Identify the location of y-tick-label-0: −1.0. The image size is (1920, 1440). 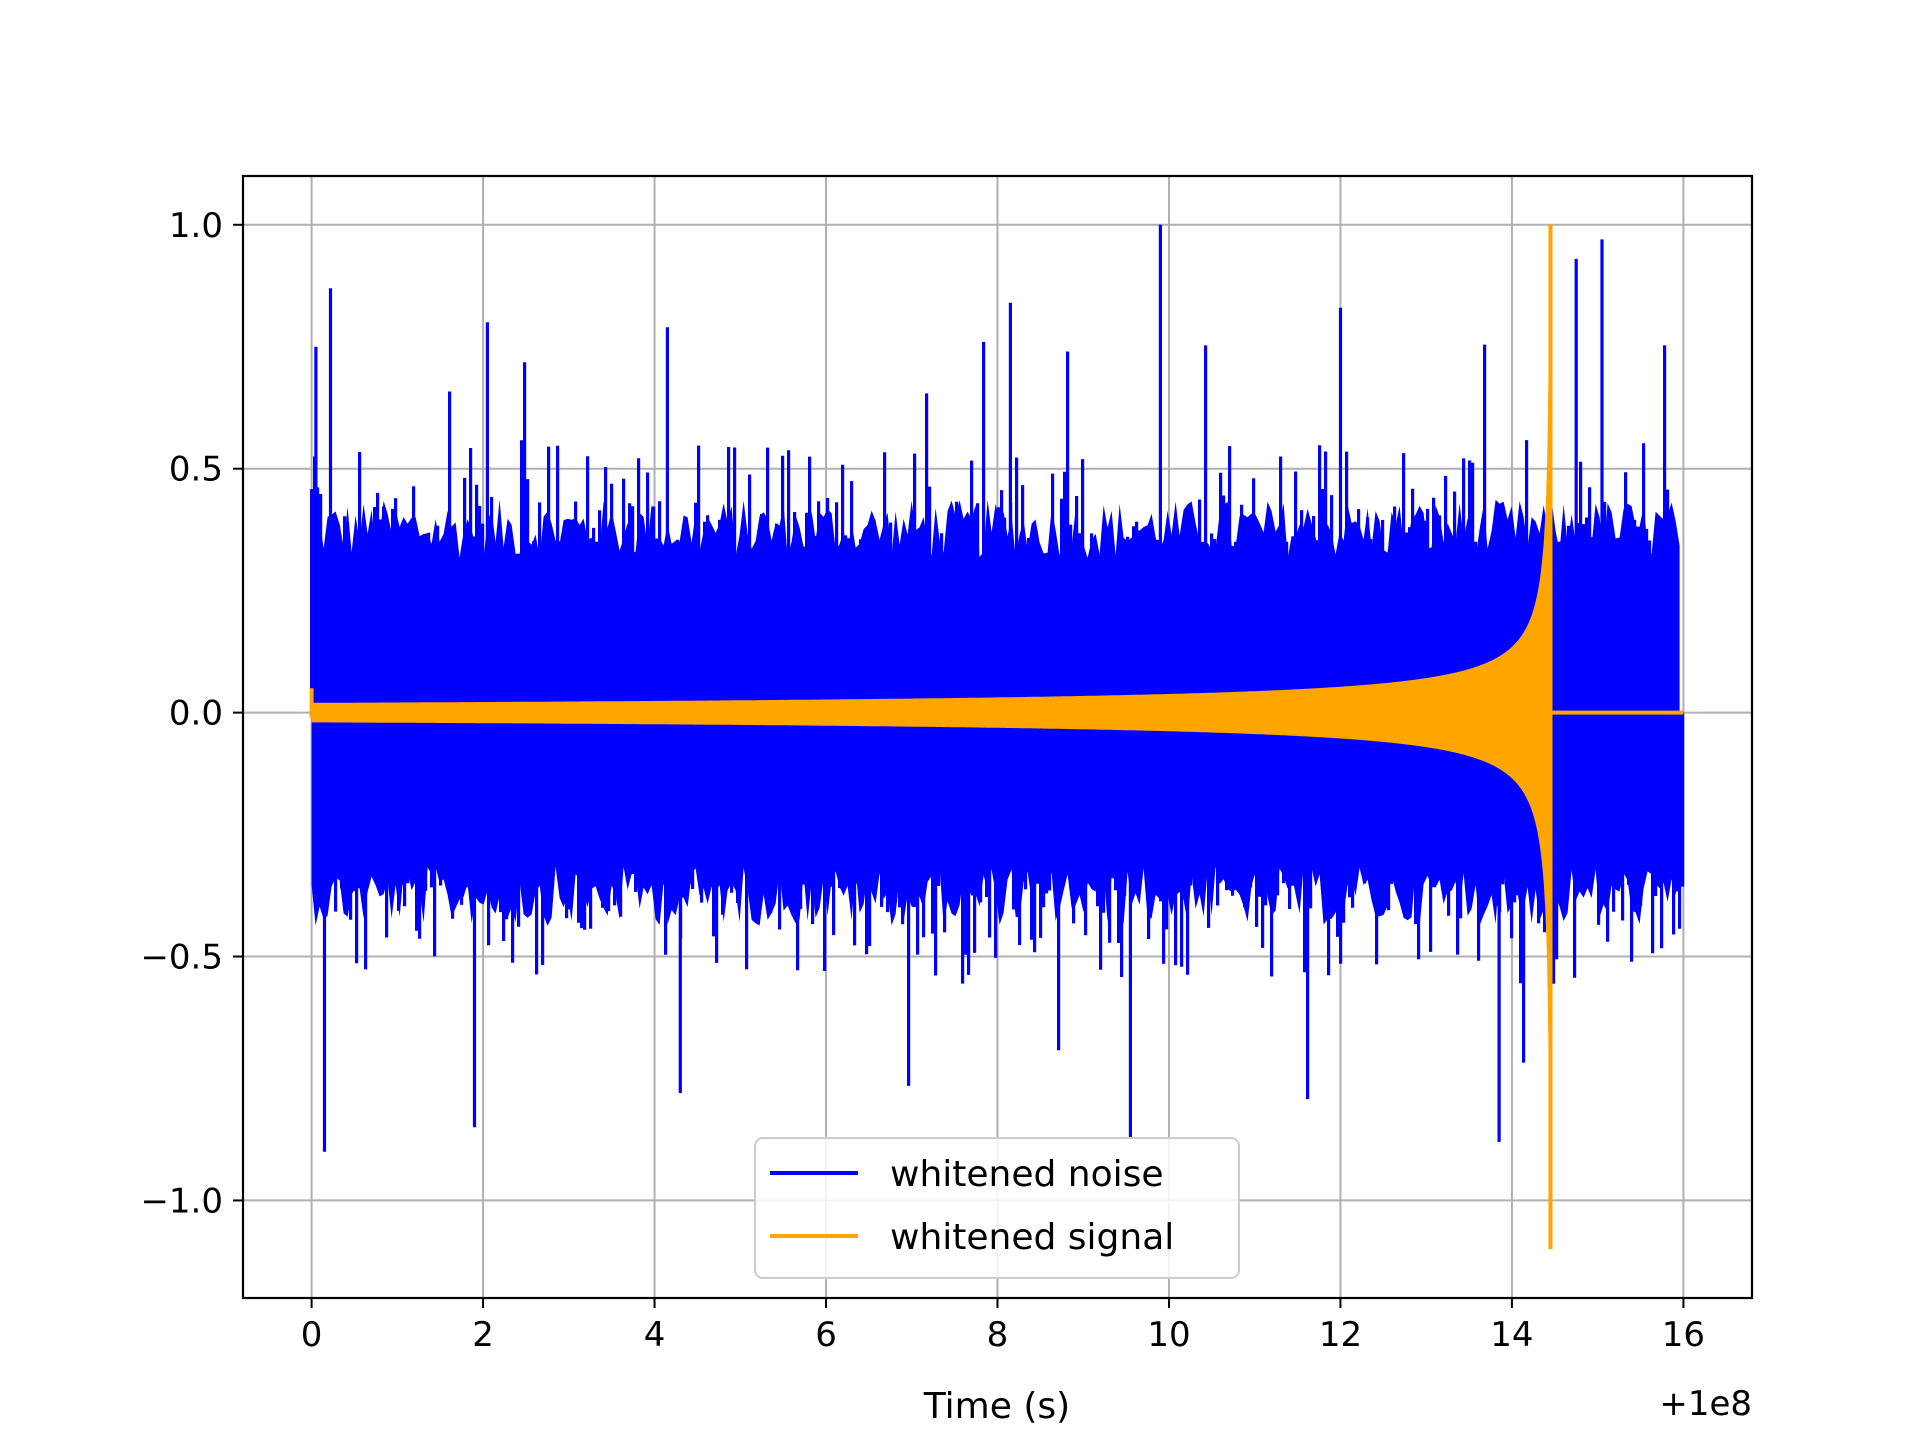
(181, 1201).